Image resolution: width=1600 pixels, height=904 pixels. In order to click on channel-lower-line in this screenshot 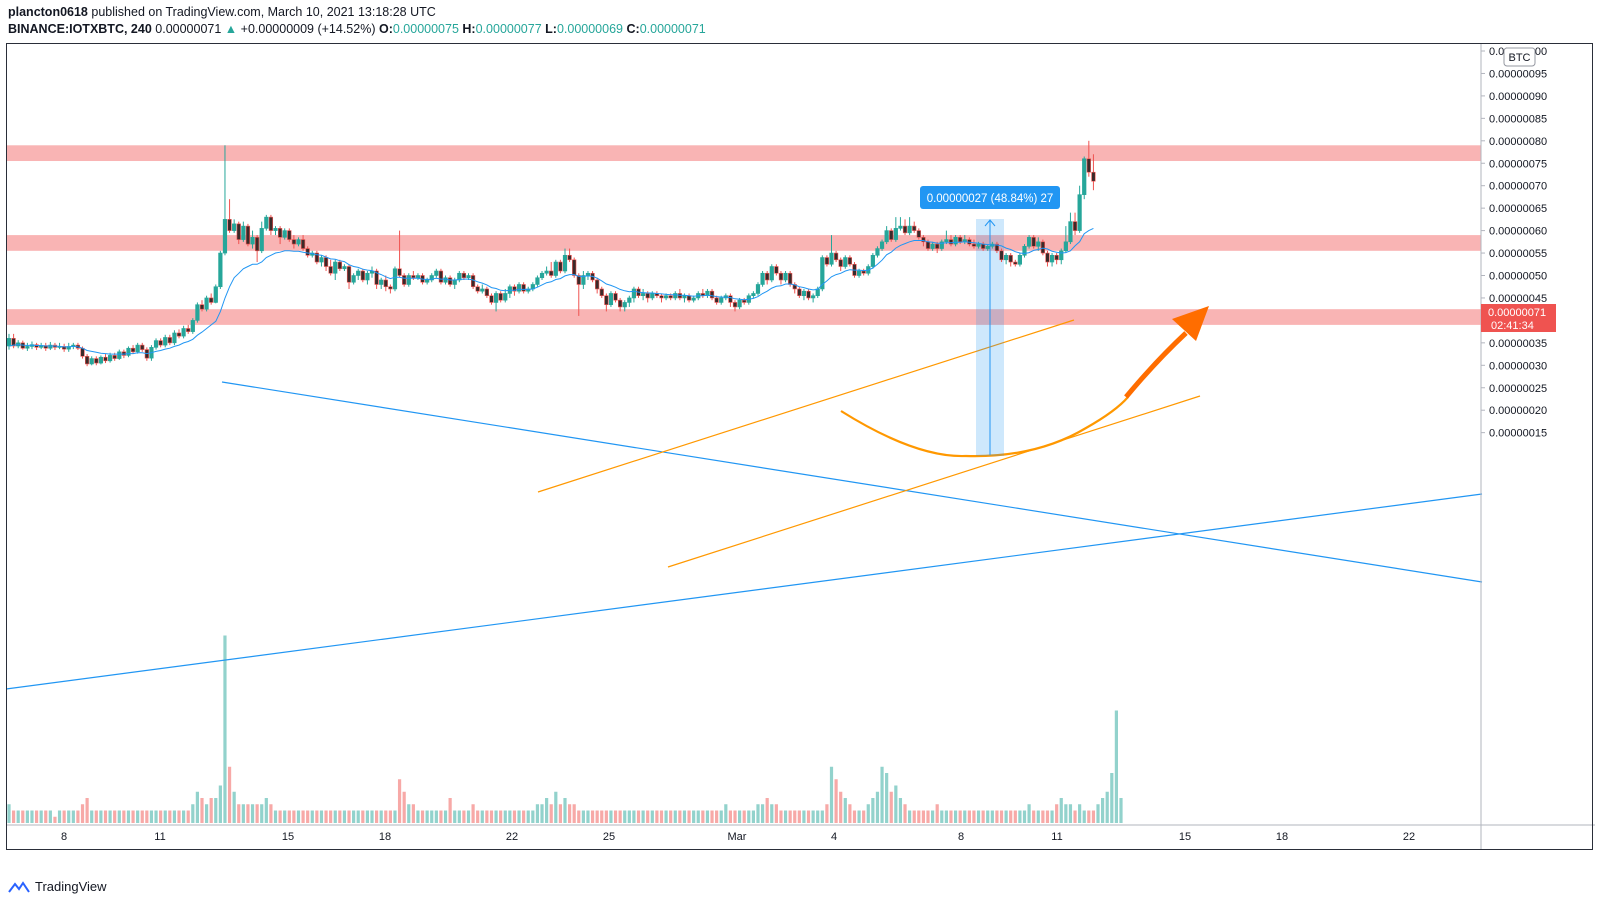, I will do `click(934, 481)`.